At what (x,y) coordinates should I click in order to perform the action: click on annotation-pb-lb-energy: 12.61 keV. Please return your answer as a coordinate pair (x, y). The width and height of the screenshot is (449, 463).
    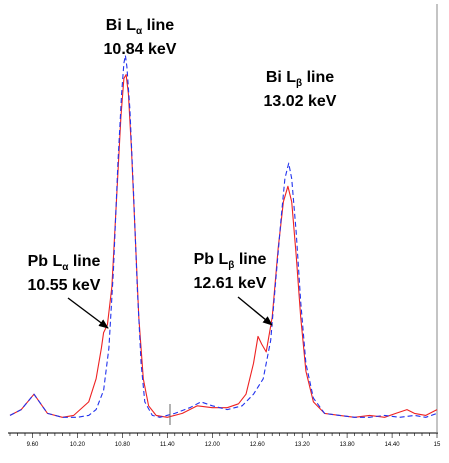
    Looking at the image, I should click on (230, 283).